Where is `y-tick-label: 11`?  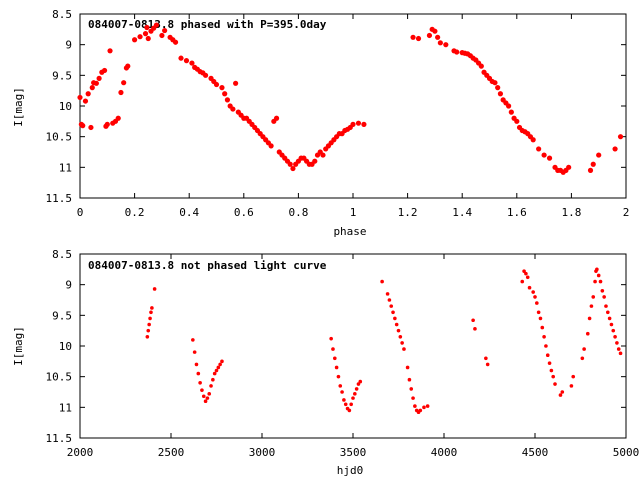 y-tick-label: 11 is located at coordinates (65, 407).